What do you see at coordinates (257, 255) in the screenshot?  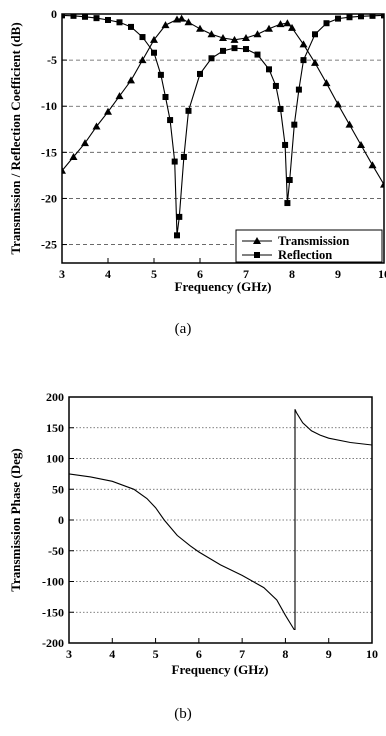 I see `legend-square-icon` at bounding box center [257, 255].